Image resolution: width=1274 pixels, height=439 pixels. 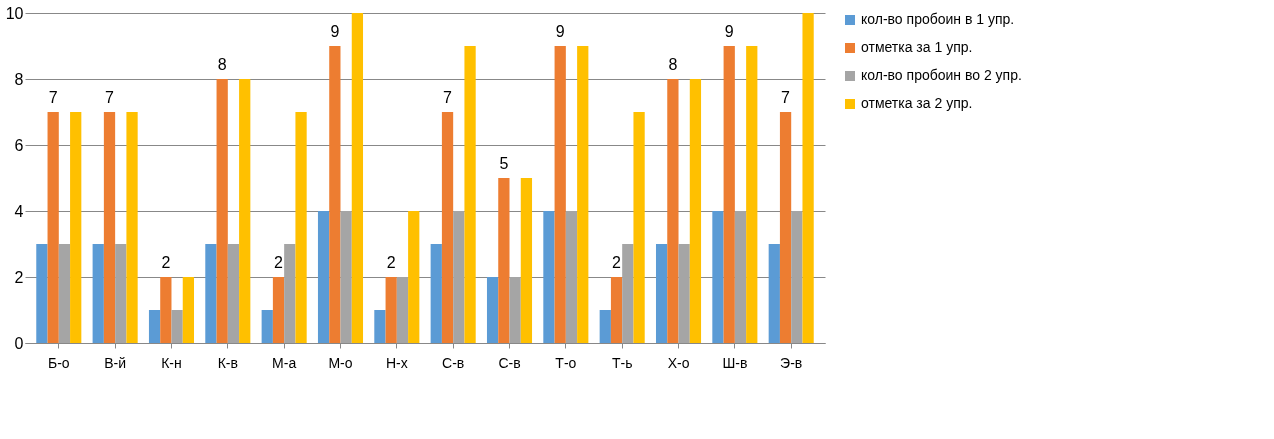 I want to click on x-tick-label: М-а, so click(x=284, y=362).